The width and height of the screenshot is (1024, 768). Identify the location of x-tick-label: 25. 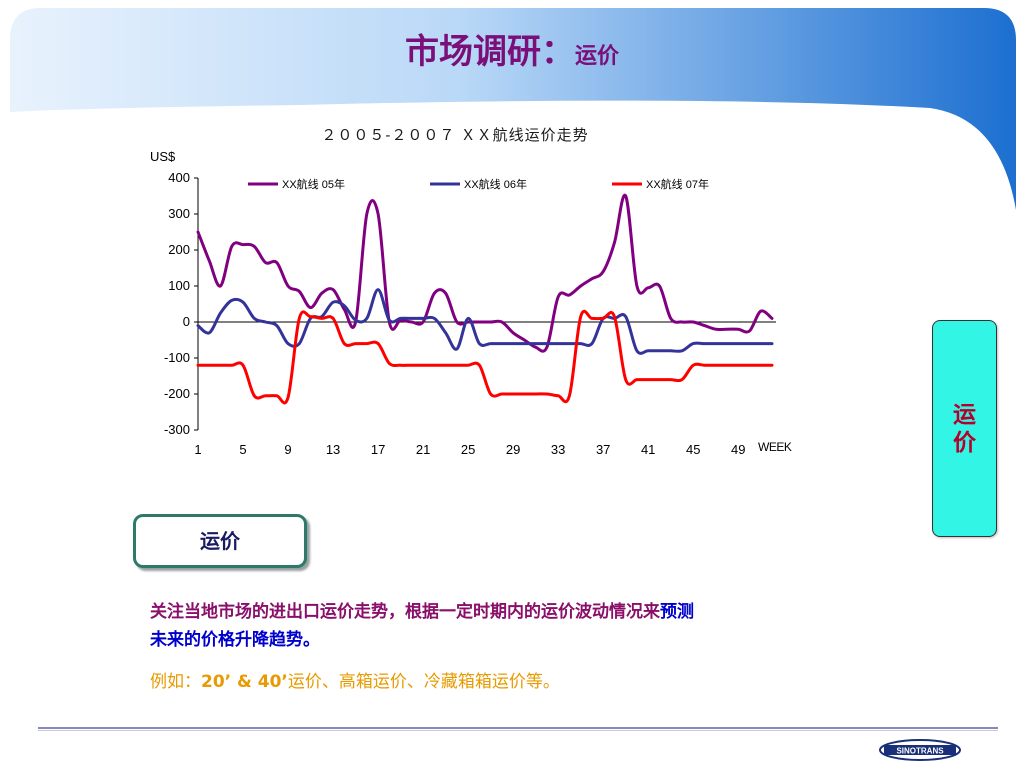
(468, 449).